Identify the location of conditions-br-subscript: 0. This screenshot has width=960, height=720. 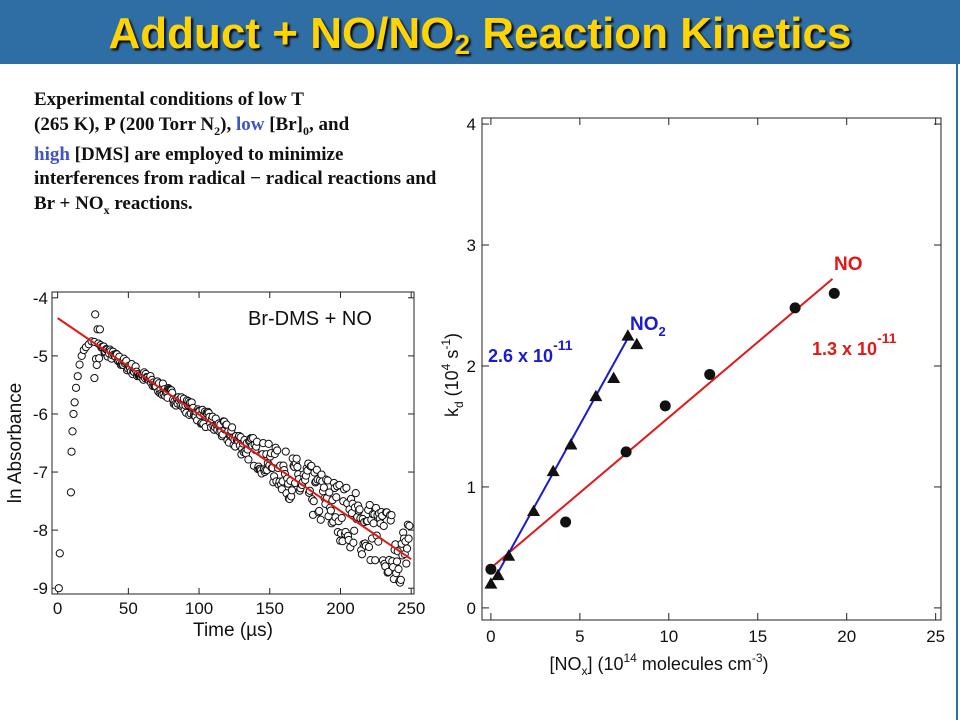
(306, 130).